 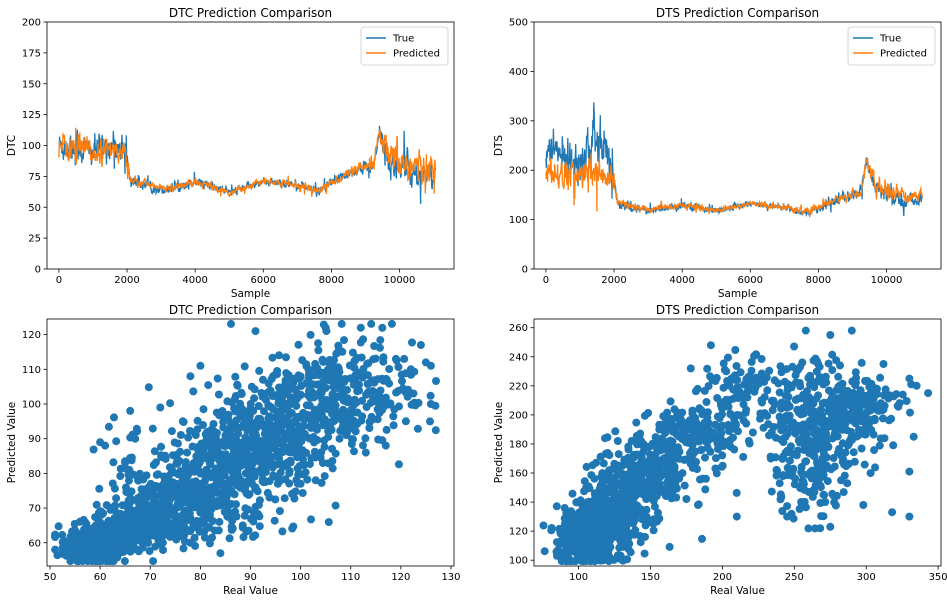 I want to click on x-tick-label: 10000, so click(x=887, y=280).